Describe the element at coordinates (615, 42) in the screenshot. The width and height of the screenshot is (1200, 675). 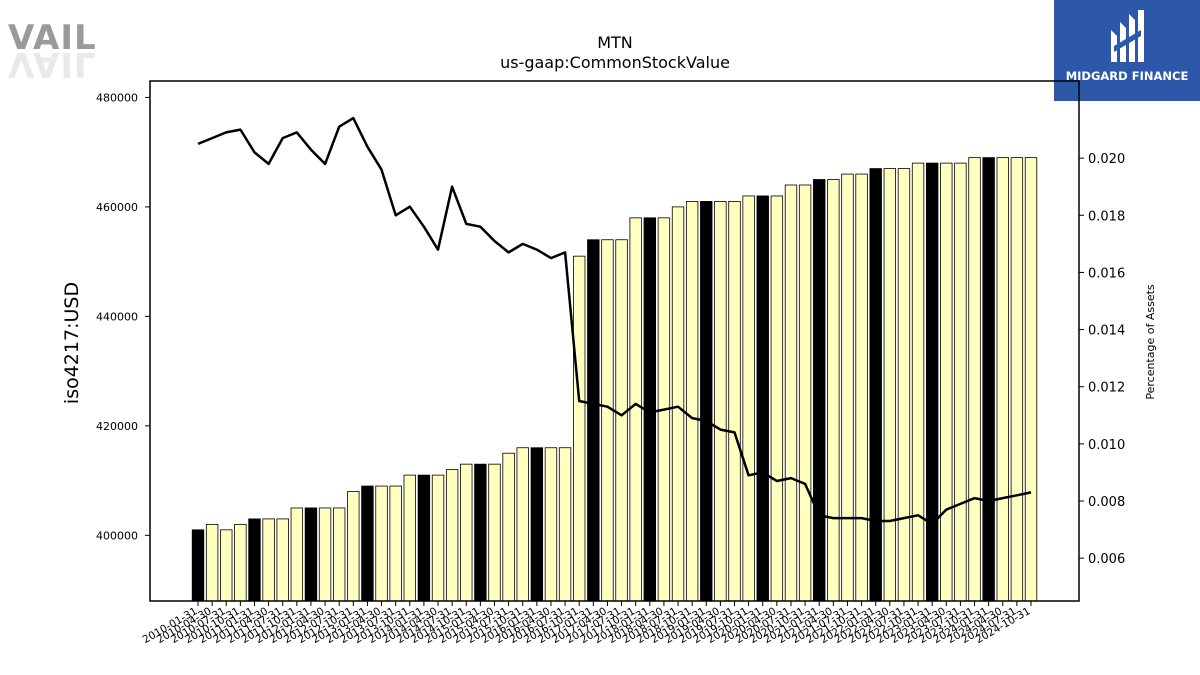
I see `chart-title: MTN` at that location.